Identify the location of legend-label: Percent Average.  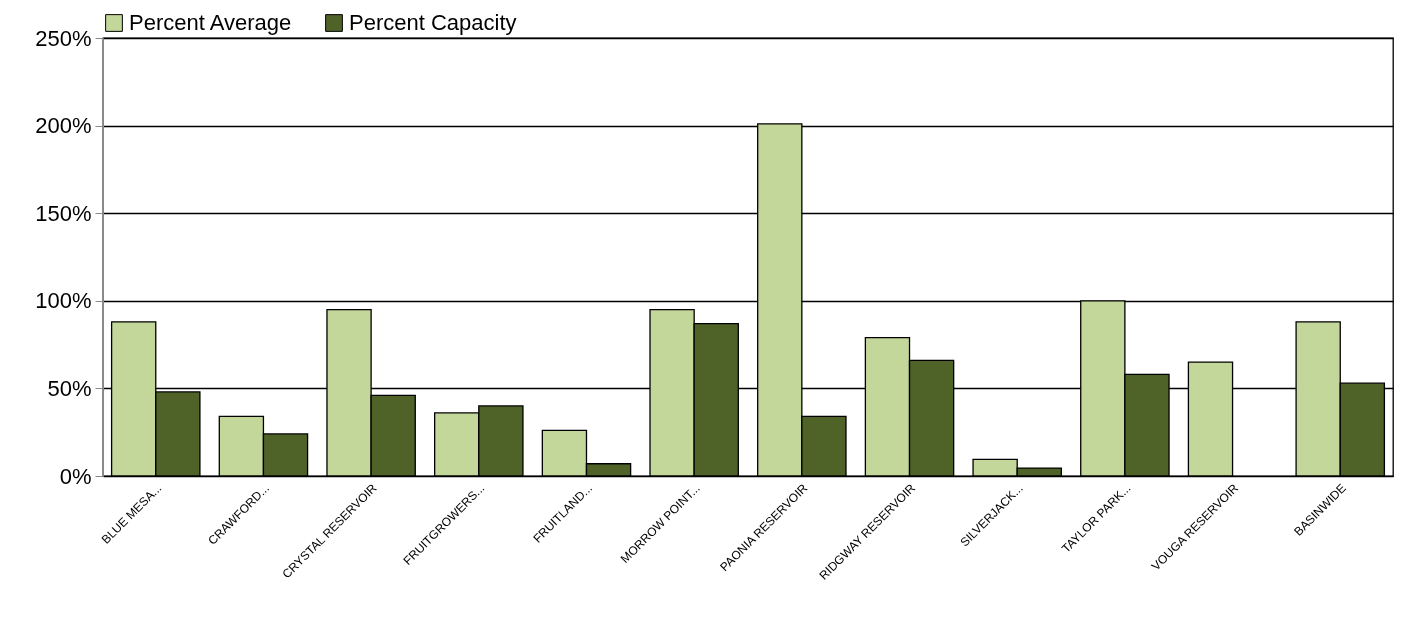
(210, 22).